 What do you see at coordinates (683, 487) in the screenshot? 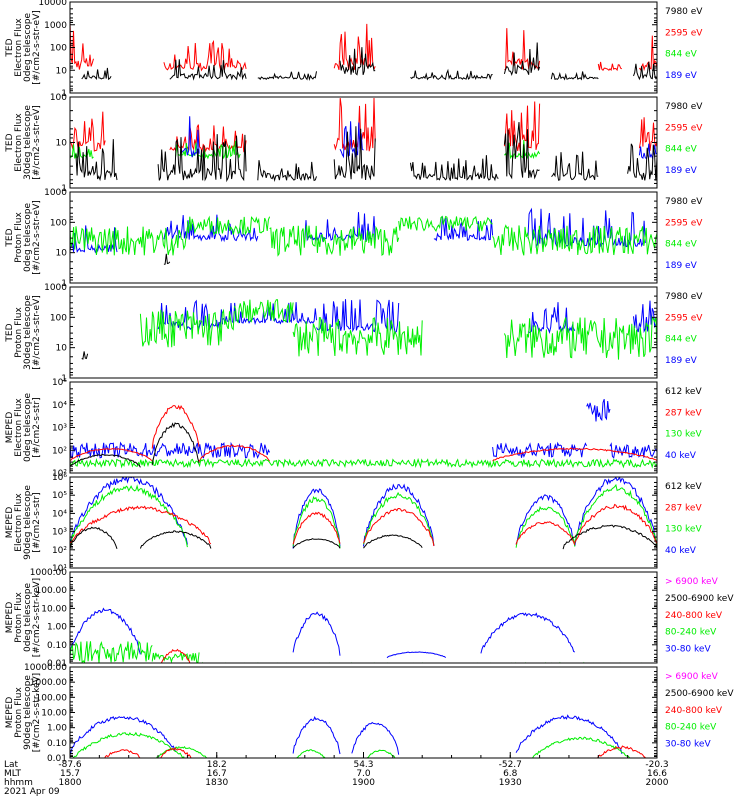
I see `legend-label-black: 612 keV` at bounding box center [683, 487].